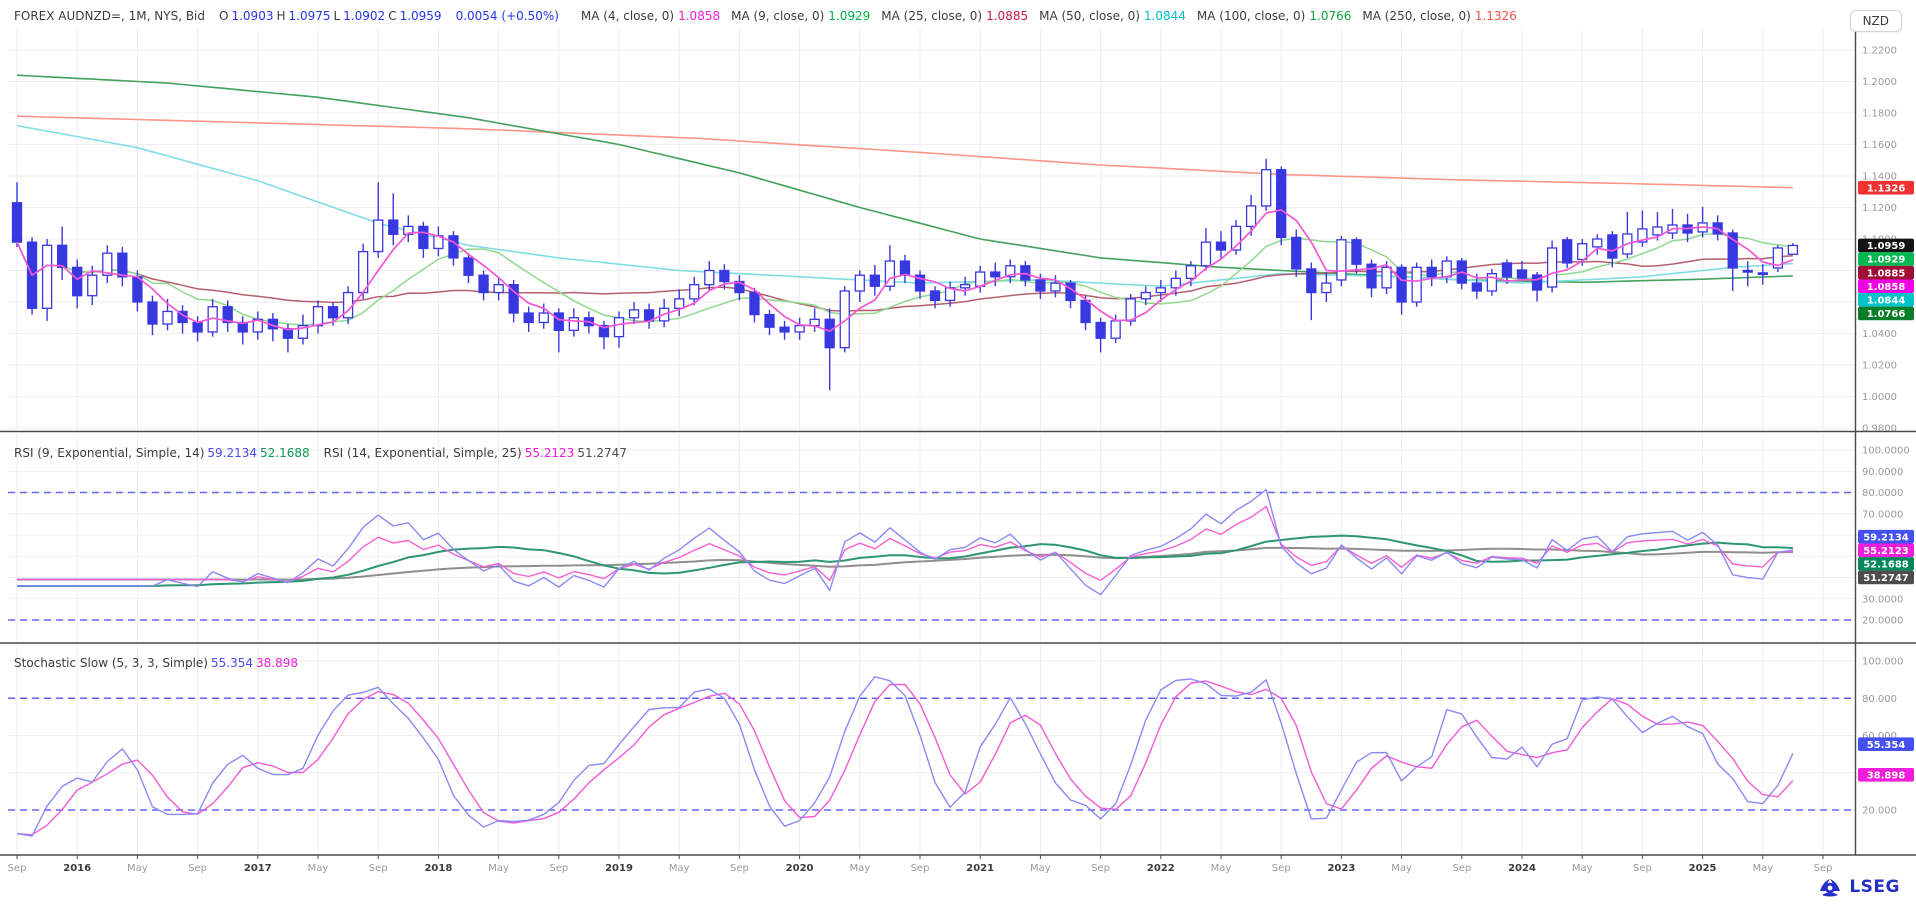 The image size is (1916, 905). I want to click on time-axis-year-label: 2020, so click(800, 868).